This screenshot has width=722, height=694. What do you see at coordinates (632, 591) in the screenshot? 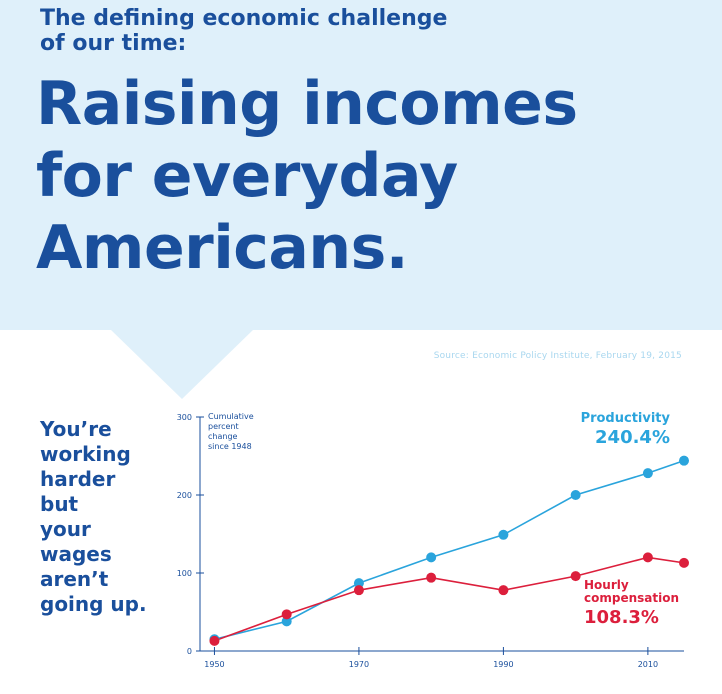
I see `compensation-label: Hourly compensation` at bounding box center [632, 591].